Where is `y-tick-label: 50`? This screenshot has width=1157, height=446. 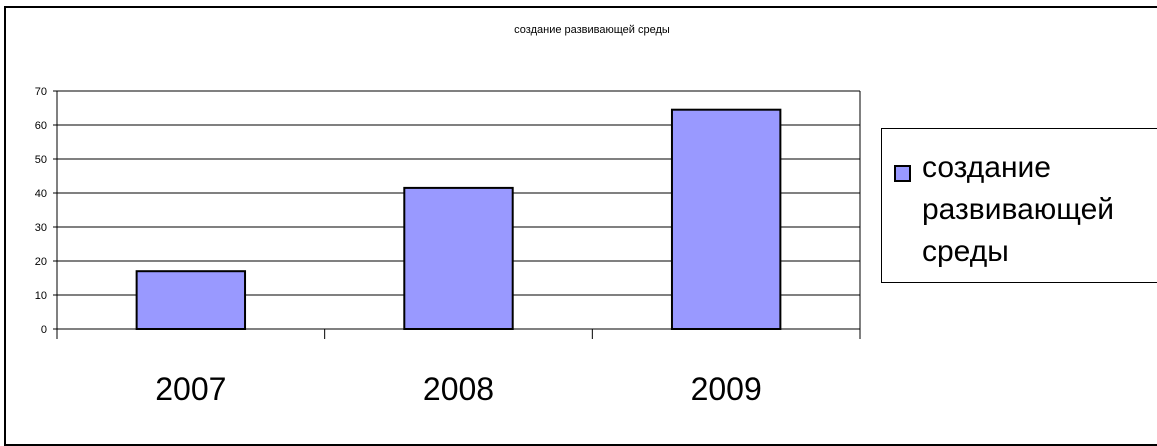 y-tick-label: 50 is located at coordinates (41, 160).